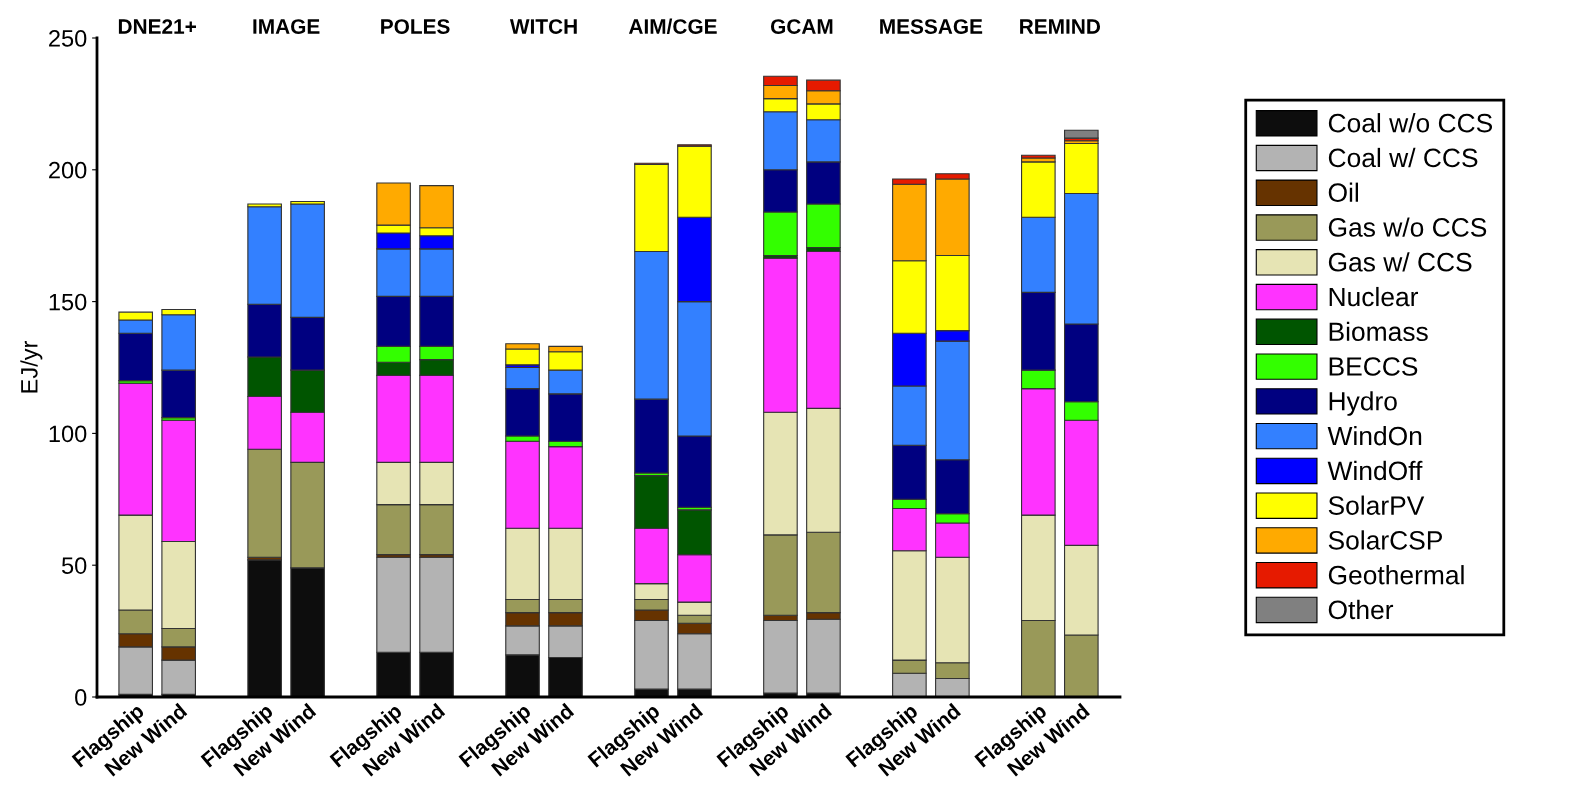 The height and width of the screenshot is (800, 1572). I want to click on y-axis-title: EJ/yr, so click(31, 367).